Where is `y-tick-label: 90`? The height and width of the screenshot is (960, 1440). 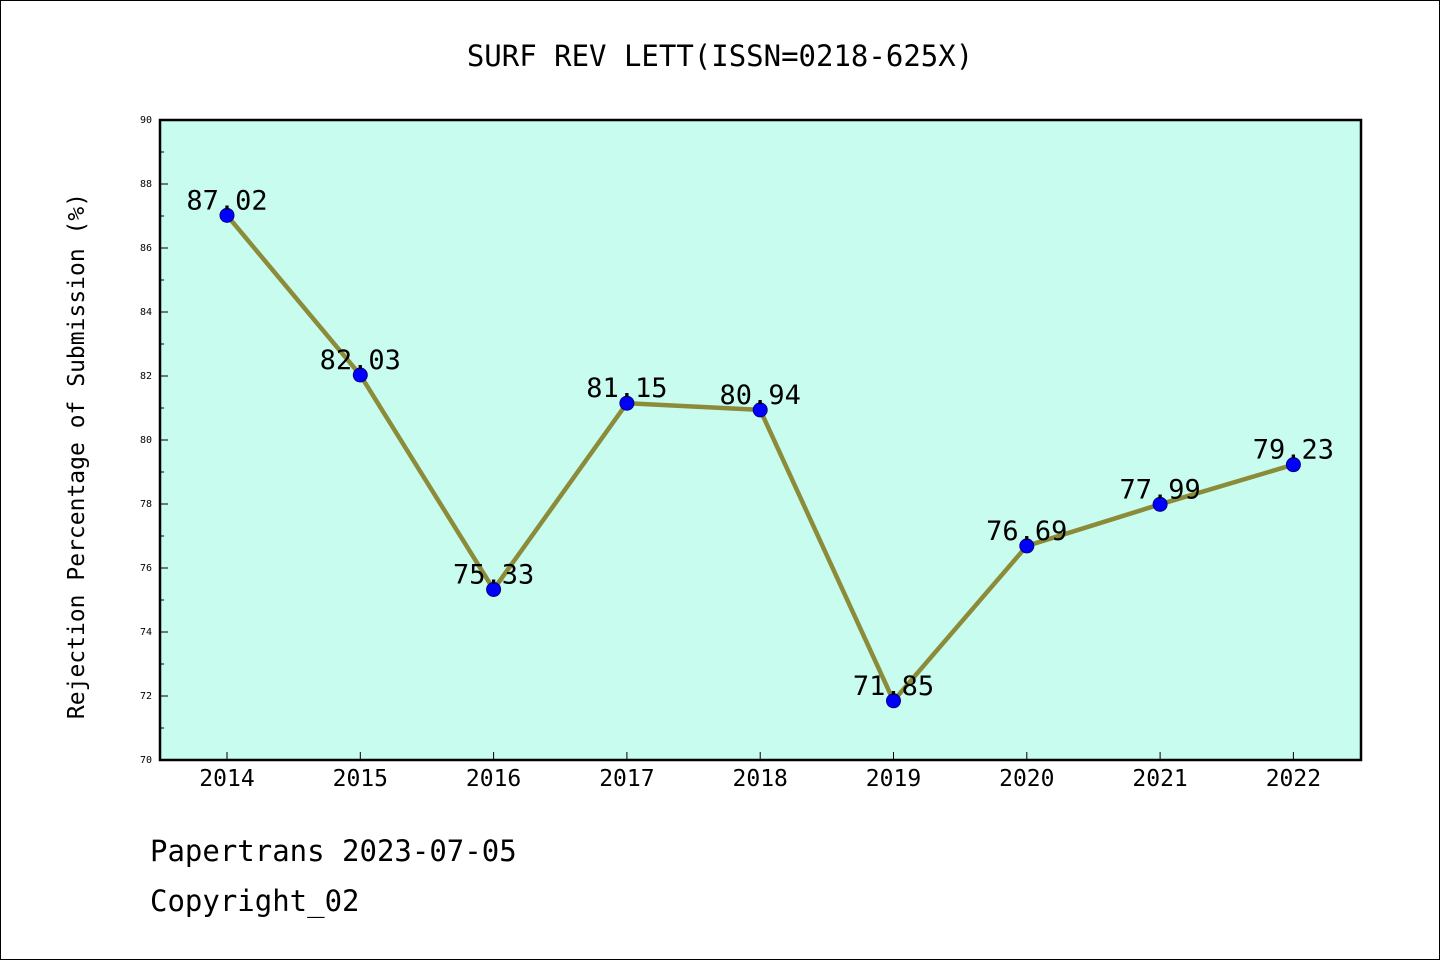
y-tick-label: 90 is located at coordinates (146, 120).